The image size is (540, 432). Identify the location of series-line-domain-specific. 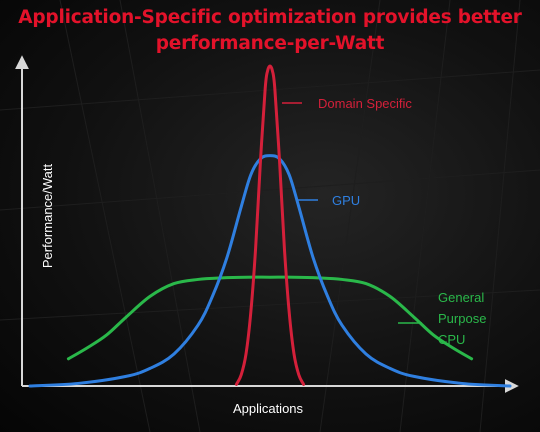
(270, 225).